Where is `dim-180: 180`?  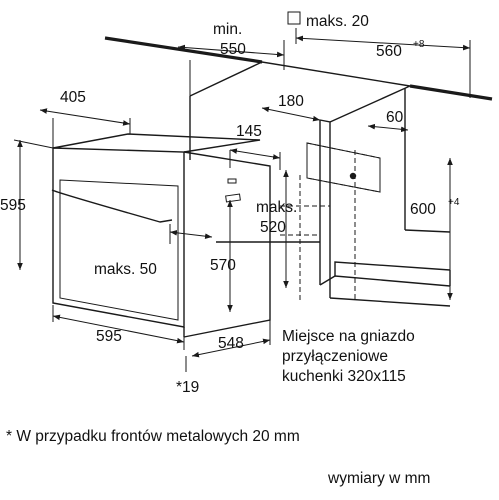
dim-180: 180 is located at coordinates (291, 101).